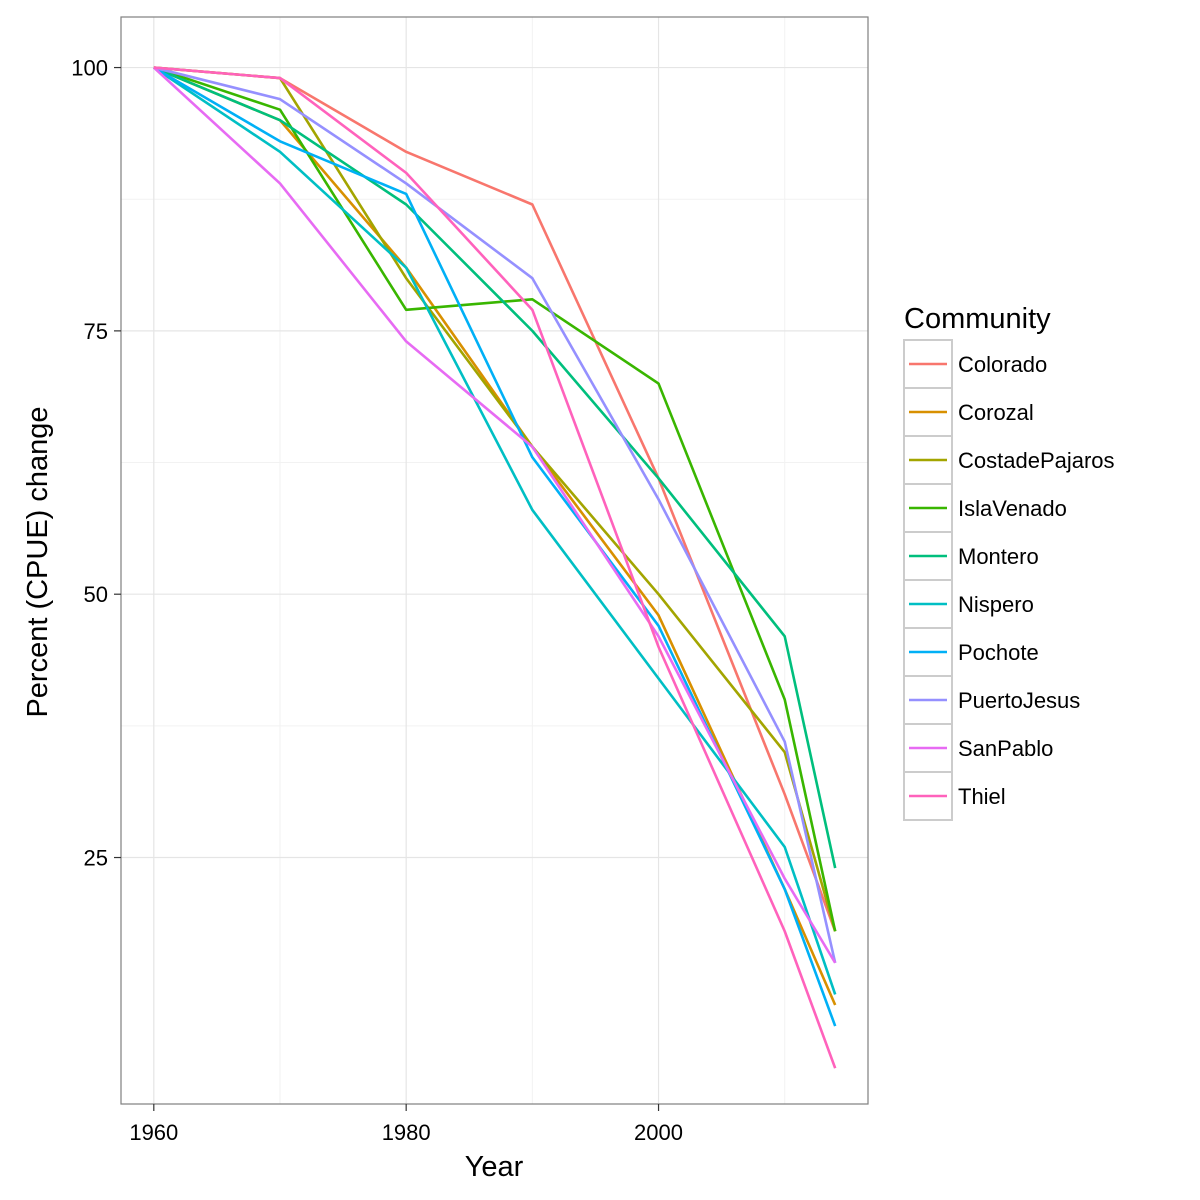 This screenshot has height=1200, width=1200. What do you see at coordinates (406, 1132) in the screenshot?
I see `x-tick-label: 1980` at bounding box center [406, 1132].